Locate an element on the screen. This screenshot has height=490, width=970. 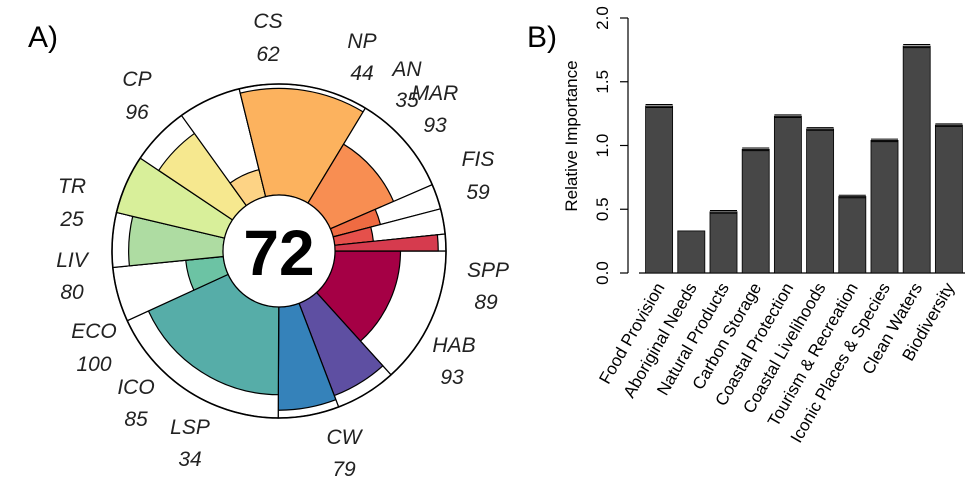
petal-score-hab: 93 is located at coordinates (452, 377).